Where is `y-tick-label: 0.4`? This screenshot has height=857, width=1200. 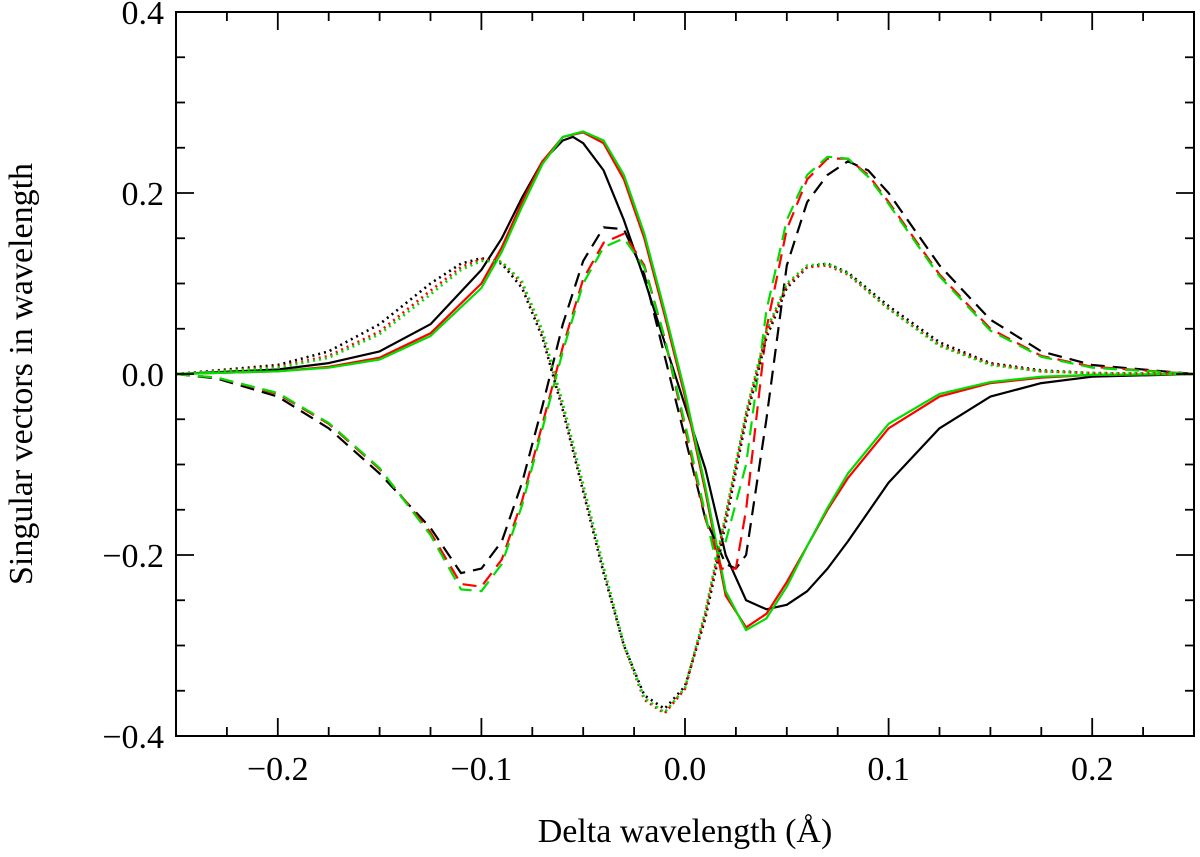 y-tick-label: 0.4 is located at coordinates (143, 16).